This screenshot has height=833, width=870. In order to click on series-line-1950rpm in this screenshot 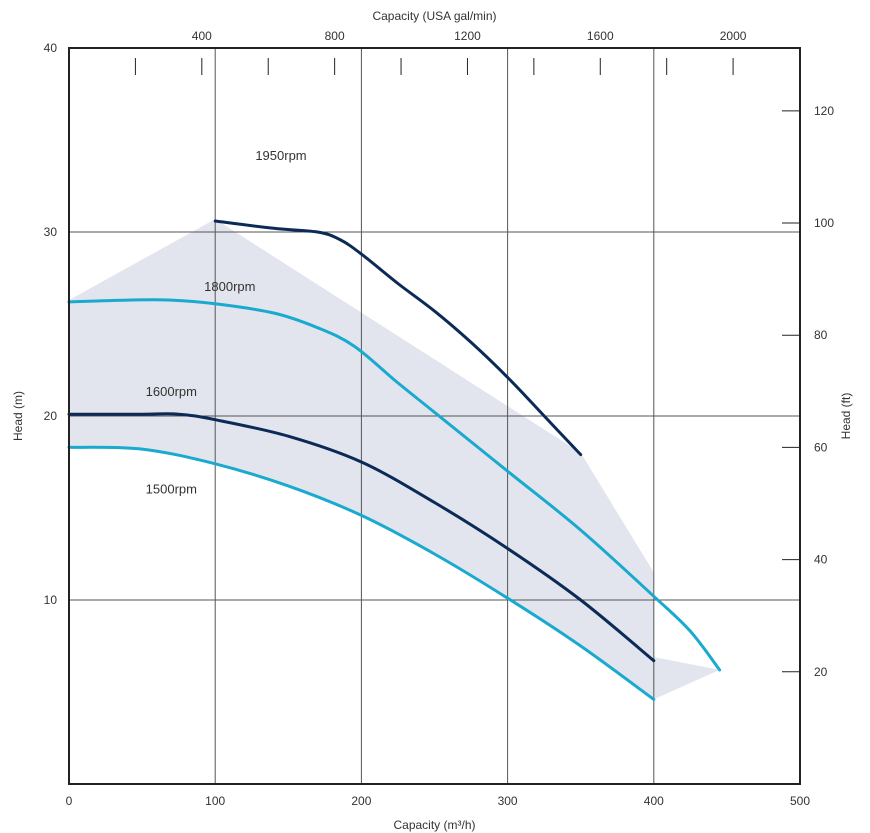, I will do `click(398, 338)`.